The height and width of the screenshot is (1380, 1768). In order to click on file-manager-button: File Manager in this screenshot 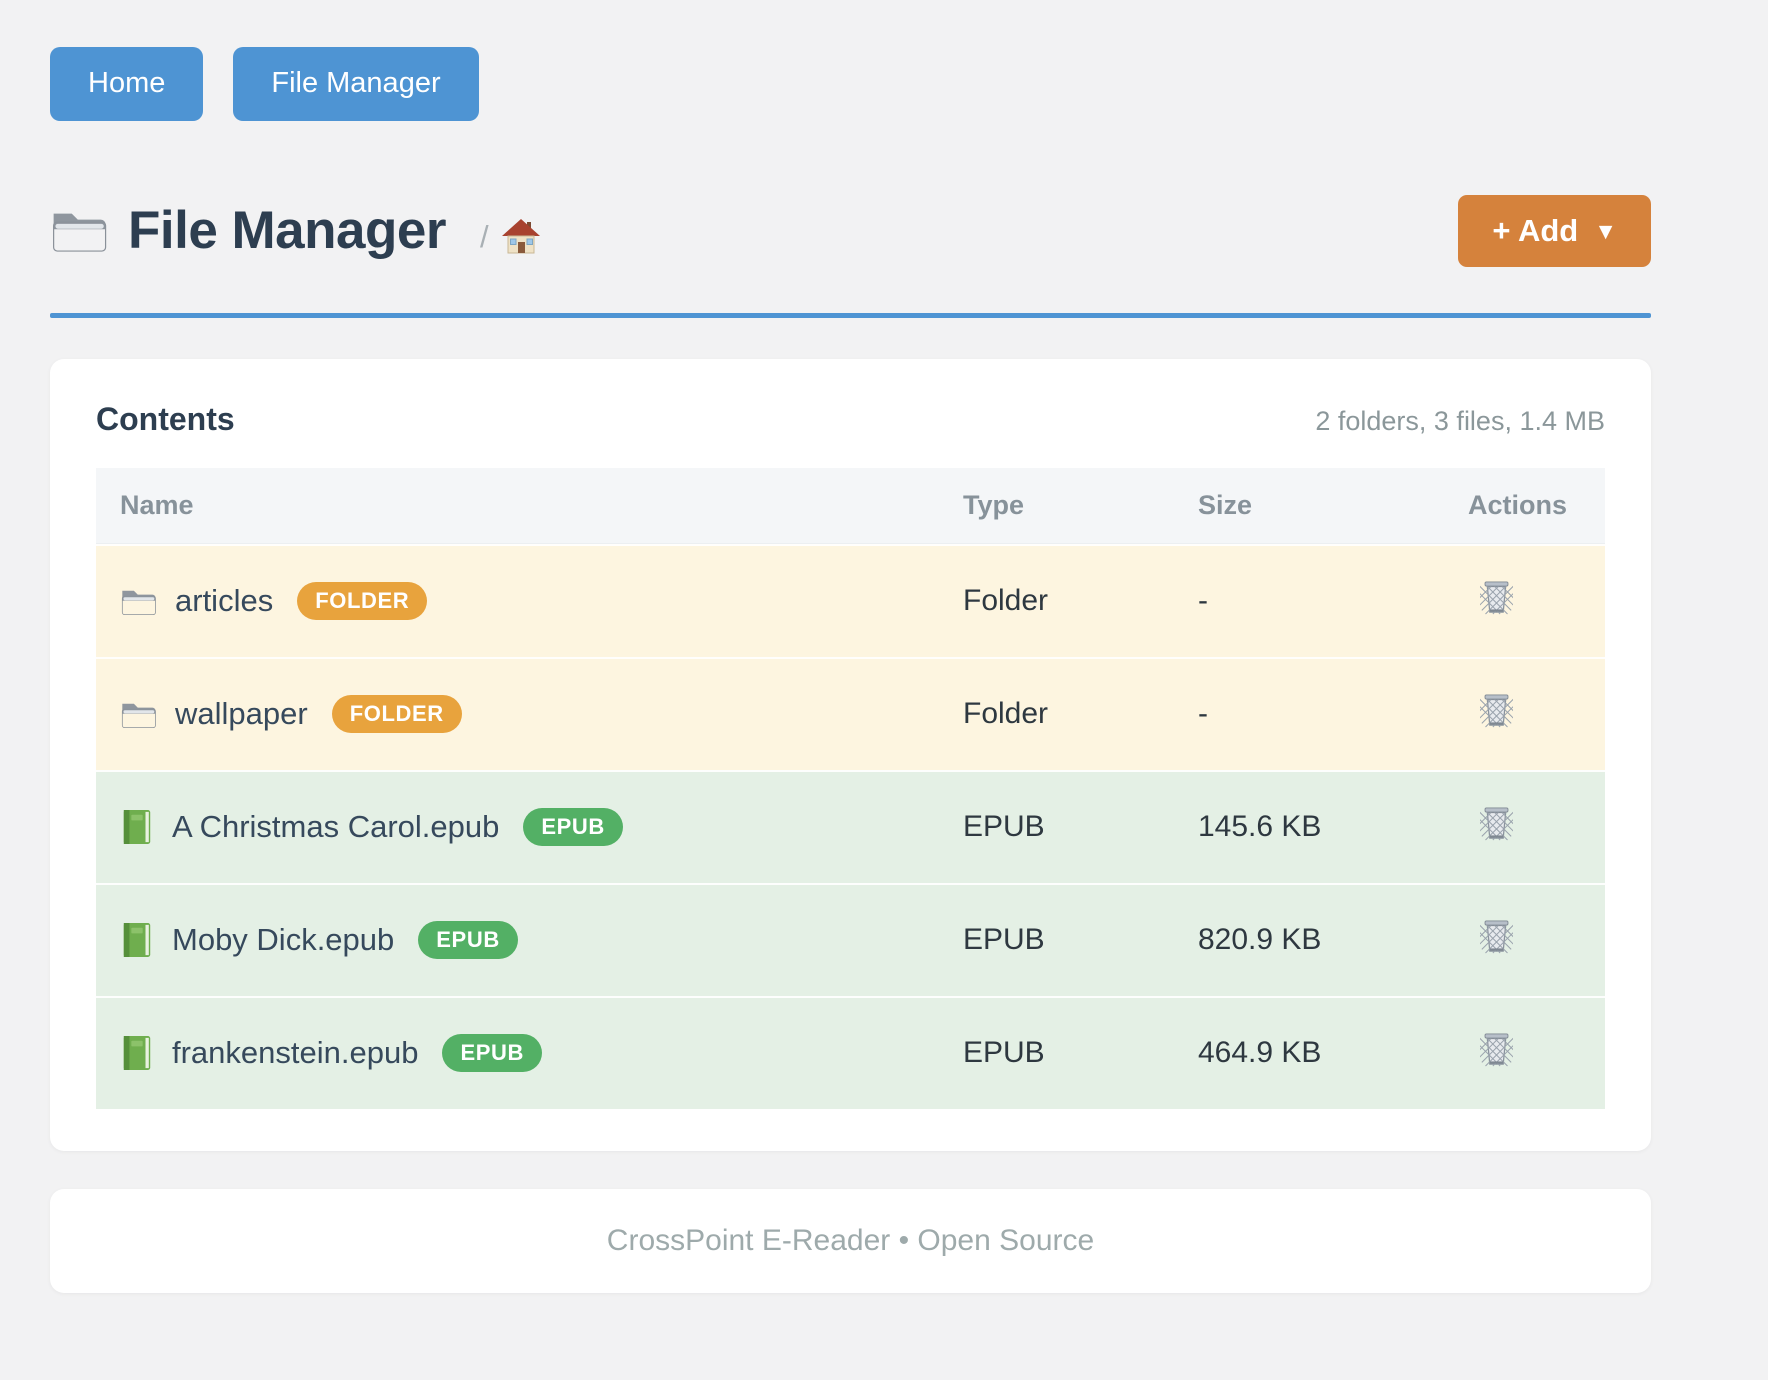, I will do `click(356, 84)`.